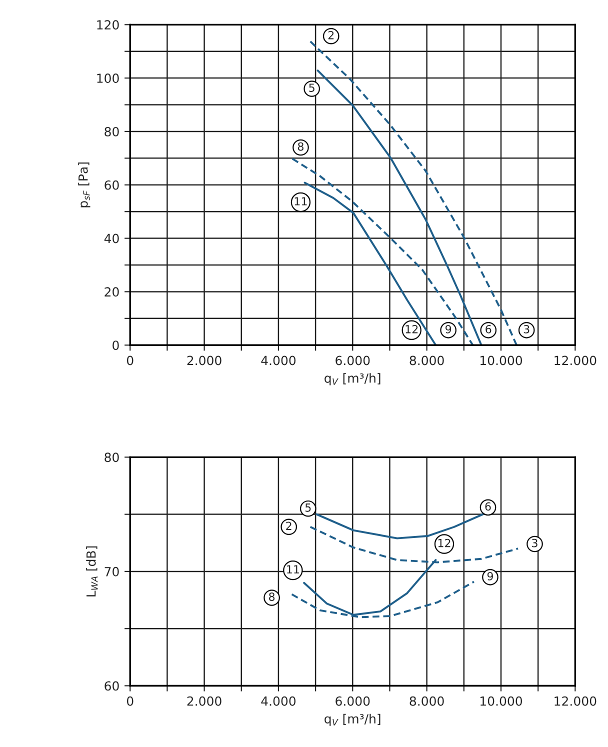  Describe the element at coordinates (111, 292) in the screenshot. I see `y-tick-label: 20` at that location.